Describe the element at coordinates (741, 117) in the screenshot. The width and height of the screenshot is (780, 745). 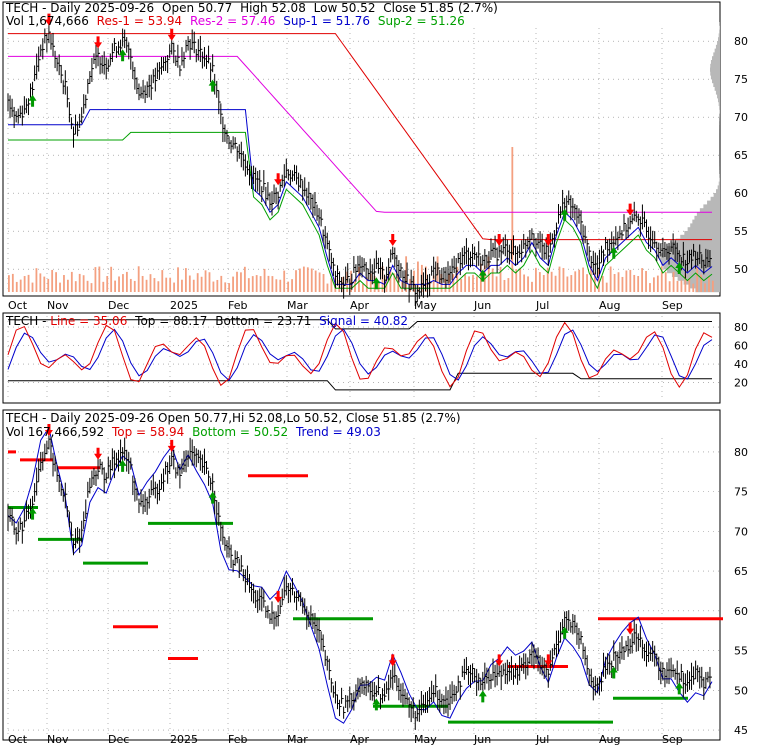
I see `price-y-tick: 70` at that location.